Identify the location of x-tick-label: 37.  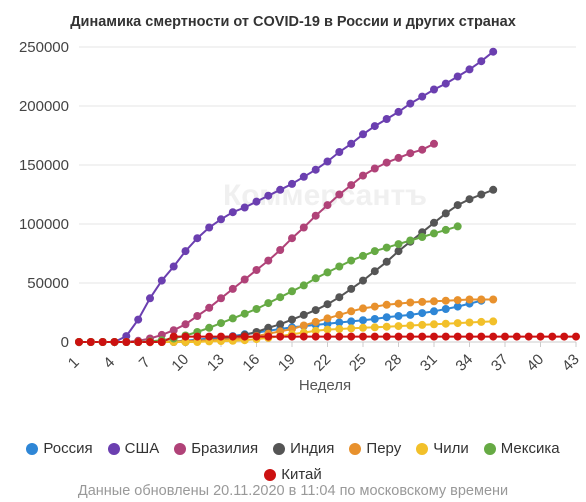
(500, 363).